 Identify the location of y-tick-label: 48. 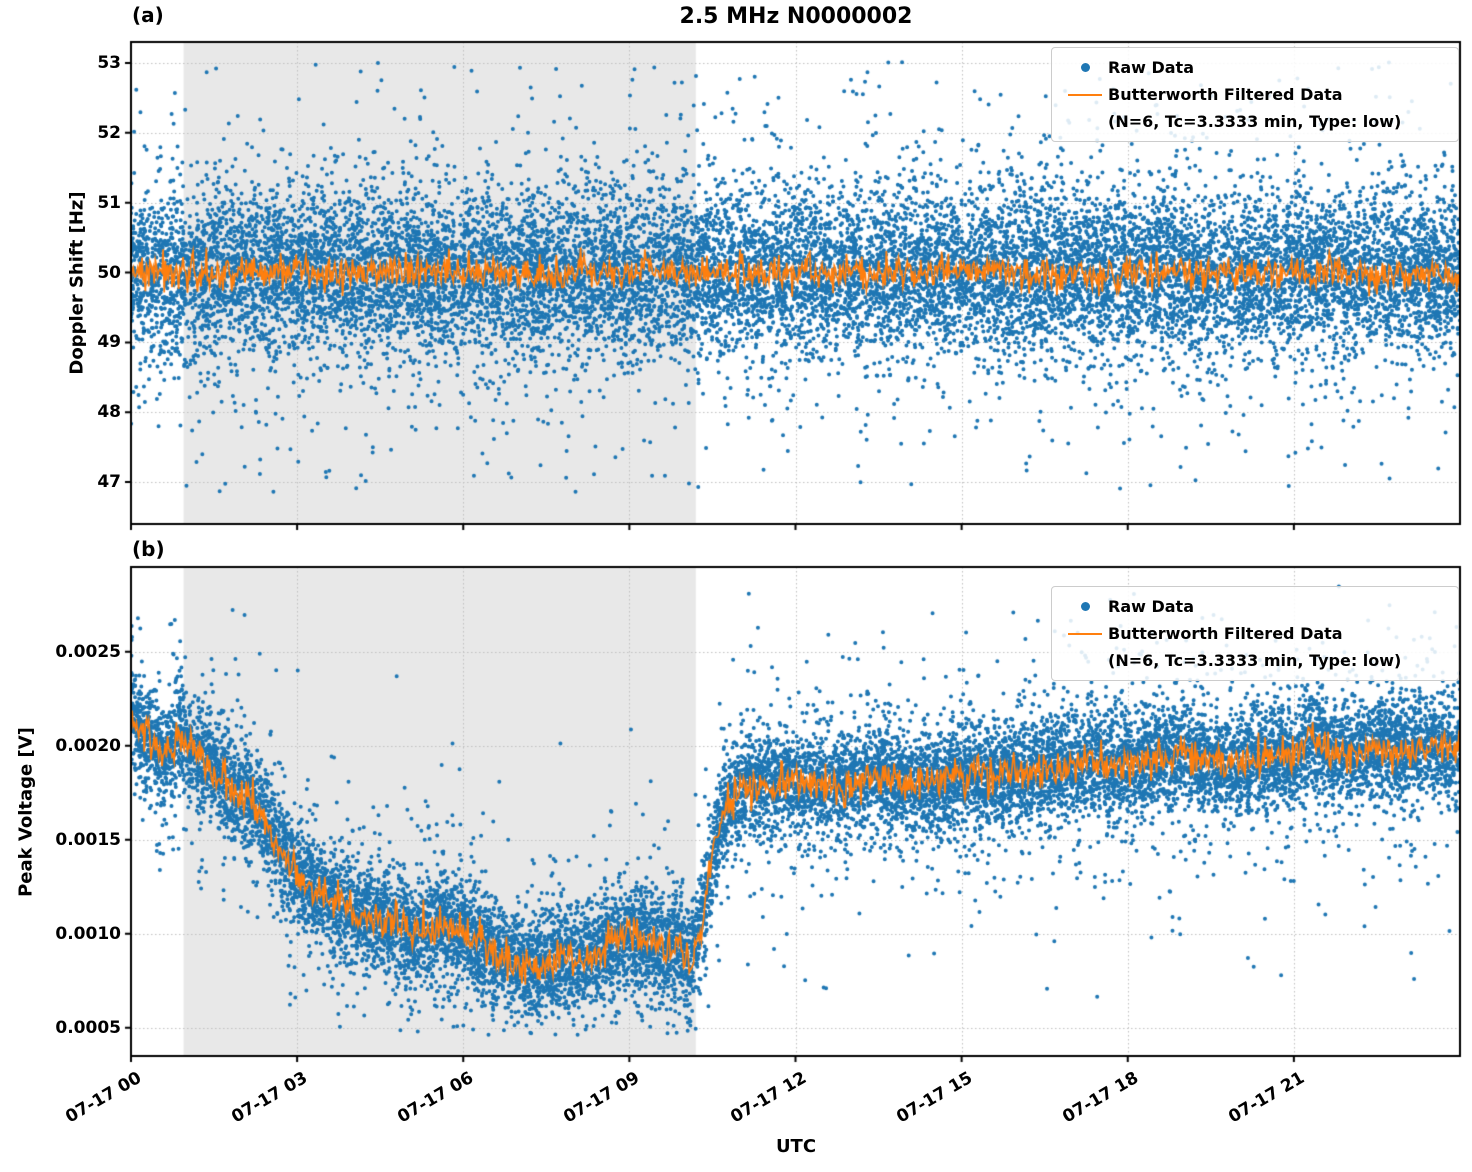
(109, 412).